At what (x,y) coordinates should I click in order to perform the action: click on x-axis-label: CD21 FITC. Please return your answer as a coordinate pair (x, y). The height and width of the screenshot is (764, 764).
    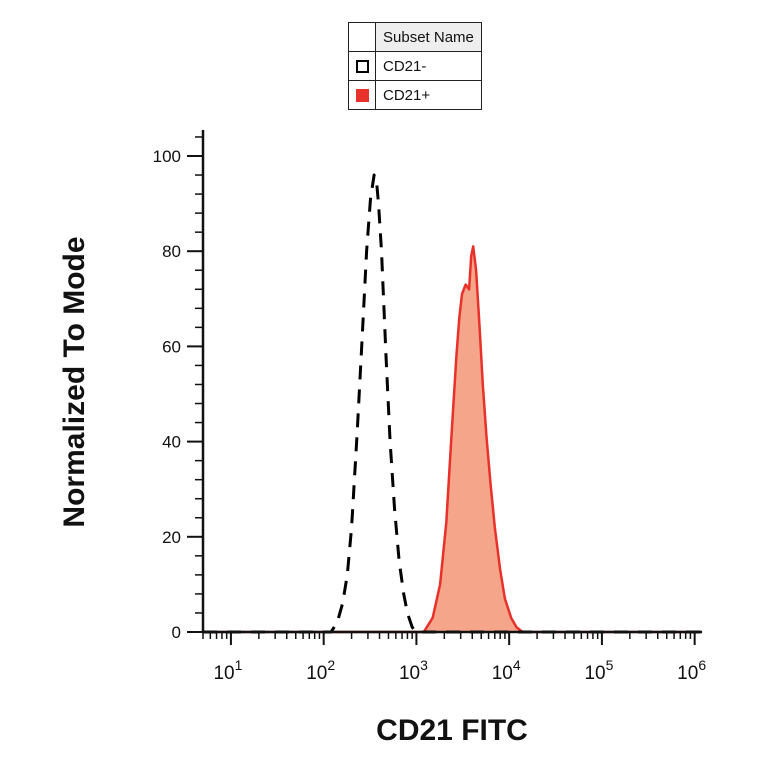
    Looking at the image, I should click on (452, 730).